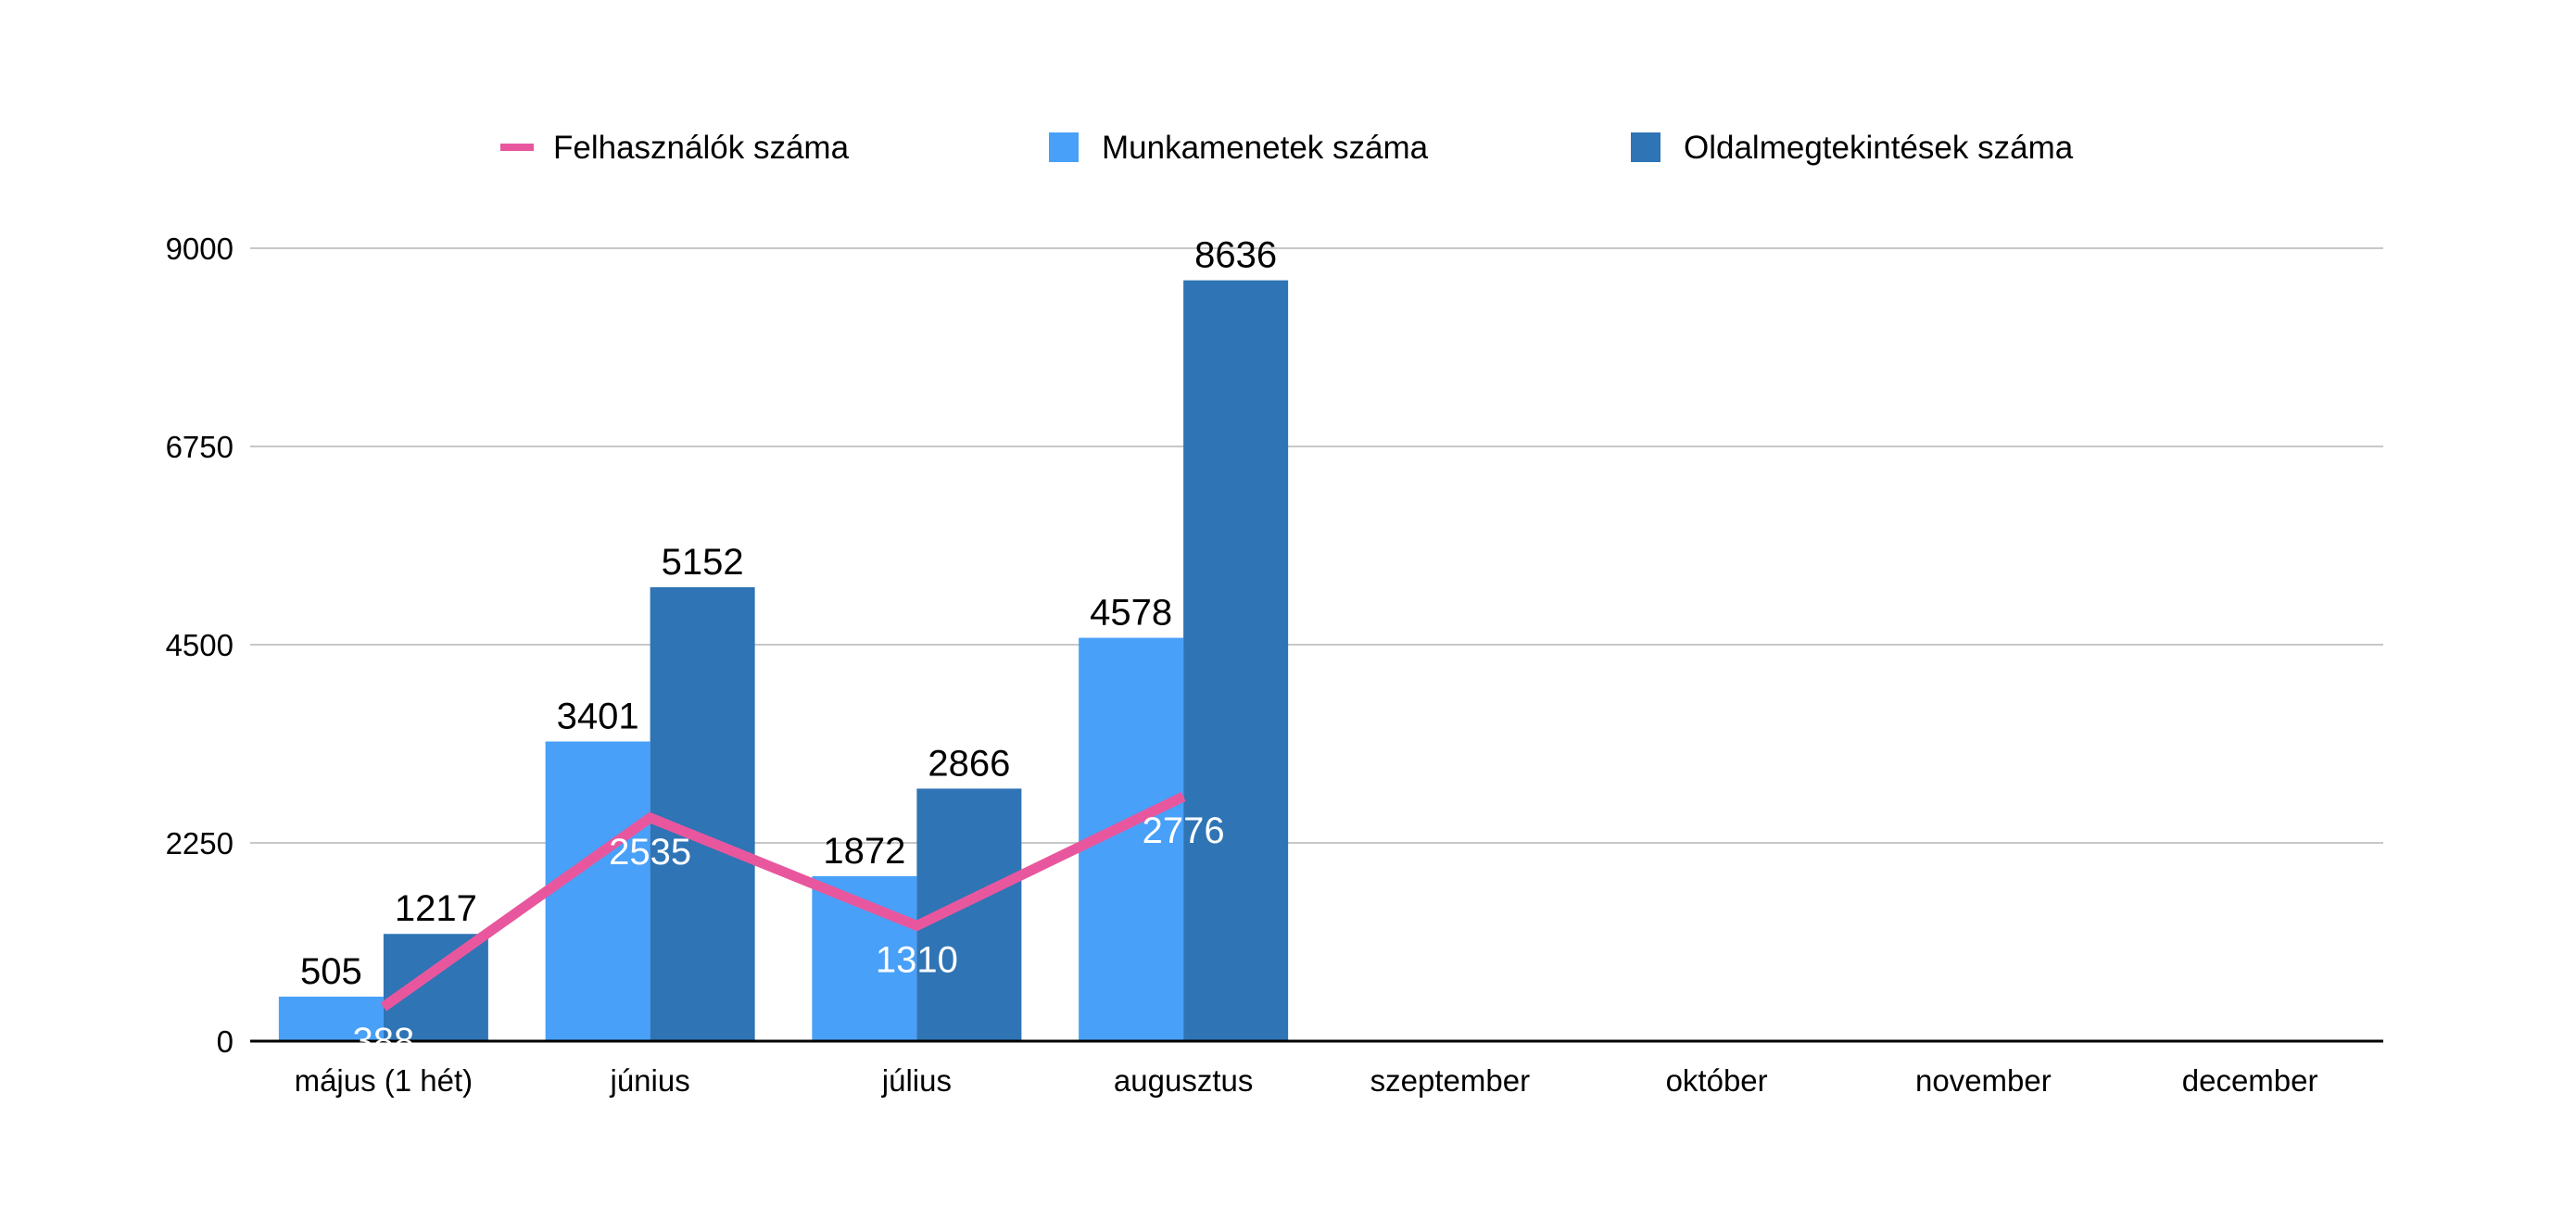 The height and width of the screenshot is (1206, 2576). What do you see at coordinates (864, 852) in the screenshot?
I see `bar-value-label: 1872` at bounding box center [864, 852].